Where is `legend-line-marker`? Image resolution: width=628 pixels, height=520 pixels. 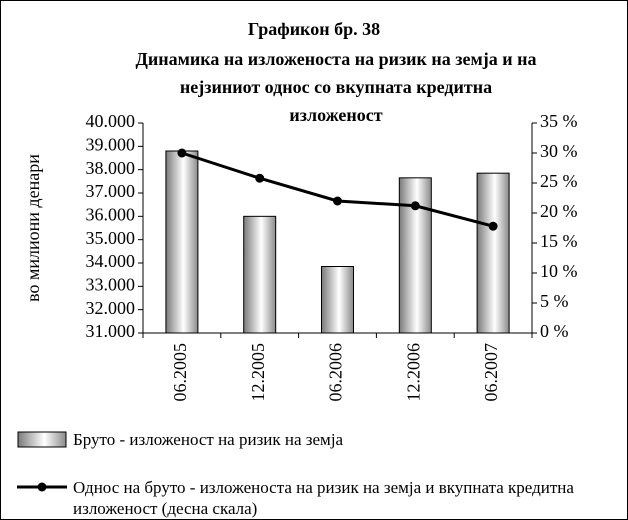 legend-line-marker is located at coordinates (42, 487).